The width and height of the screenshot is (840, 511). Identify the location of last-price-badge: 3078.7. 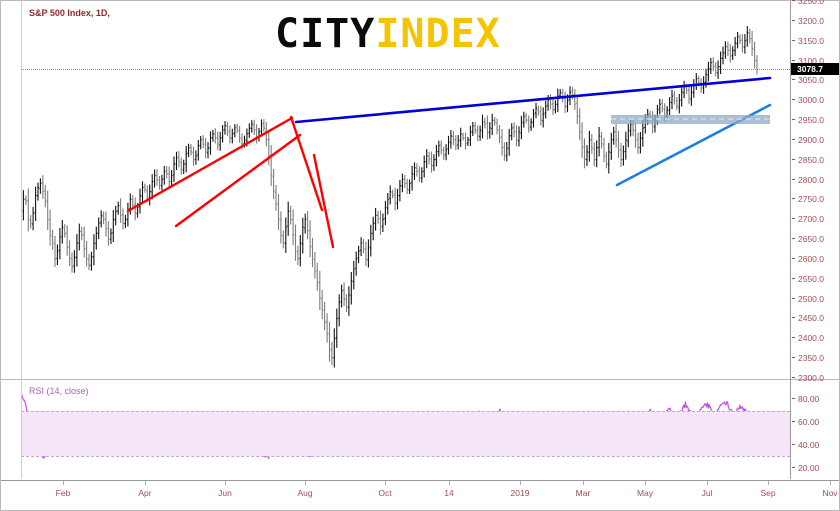
(815, 68).